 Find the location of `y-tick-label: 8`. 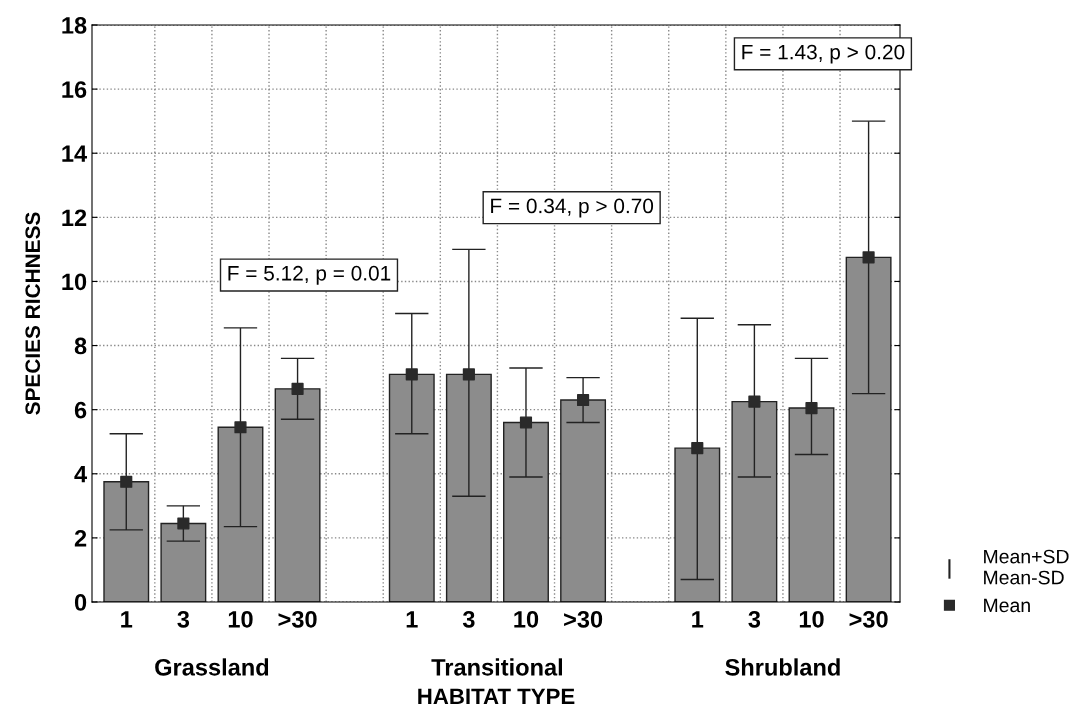

y-tick-label: 8 is located at coordinates (80, 346).